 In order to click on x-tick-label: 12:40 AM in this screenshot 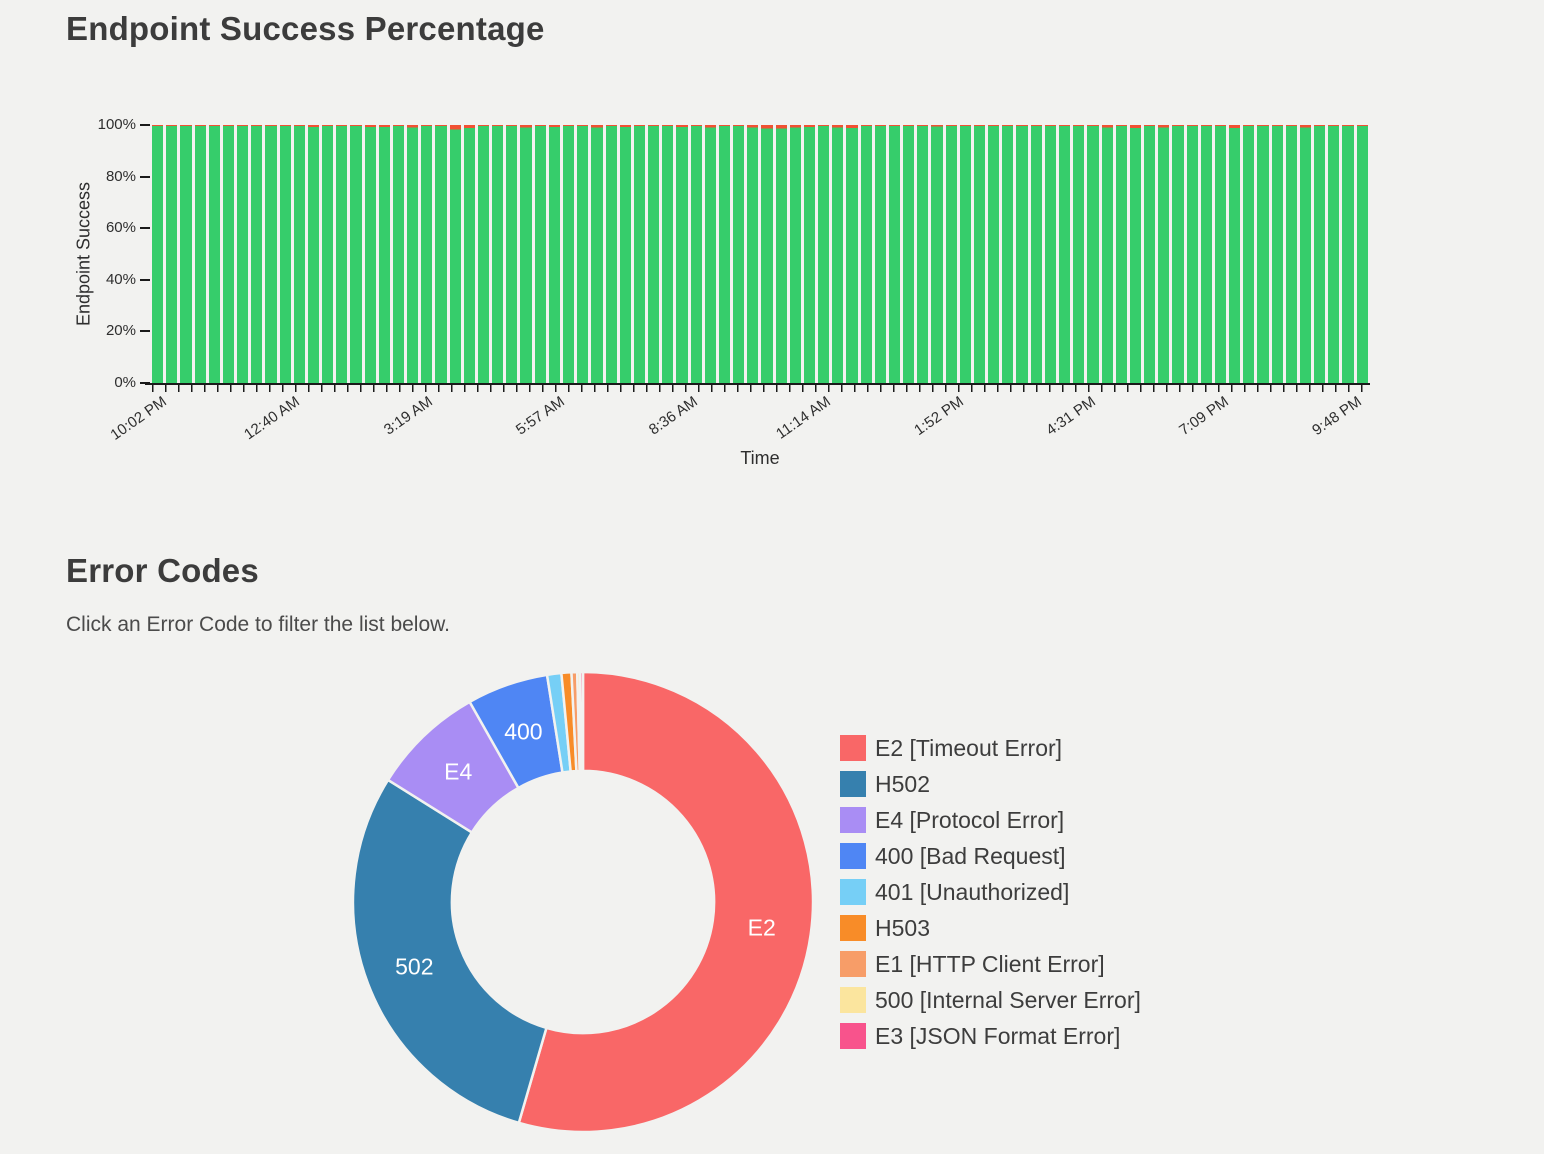, I will do `click(271, 418)`.